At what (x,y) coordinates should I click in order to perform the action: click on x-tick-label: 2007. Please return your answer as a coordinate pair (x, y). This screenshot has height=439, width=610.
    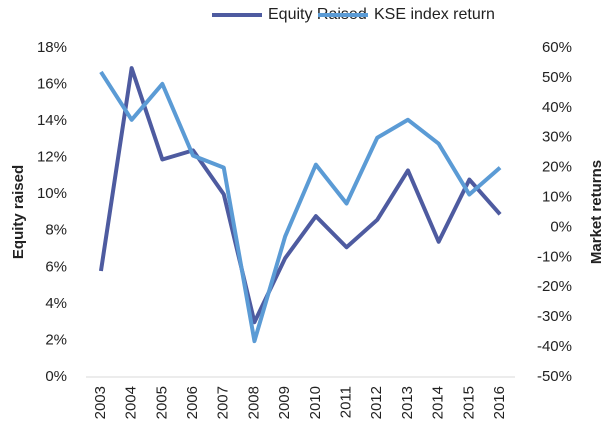
    Looking at the image, I should click on (223, 402).